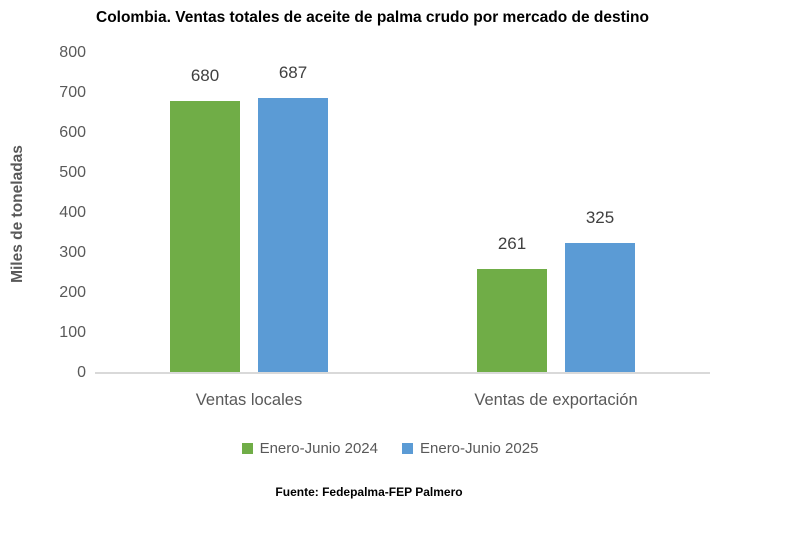 This screenshot has width=800, height=533. What do you see at coordinates (72, 92) in the screenshot?
I see `y-tick-label: 700` at bounding box center [72, 92].